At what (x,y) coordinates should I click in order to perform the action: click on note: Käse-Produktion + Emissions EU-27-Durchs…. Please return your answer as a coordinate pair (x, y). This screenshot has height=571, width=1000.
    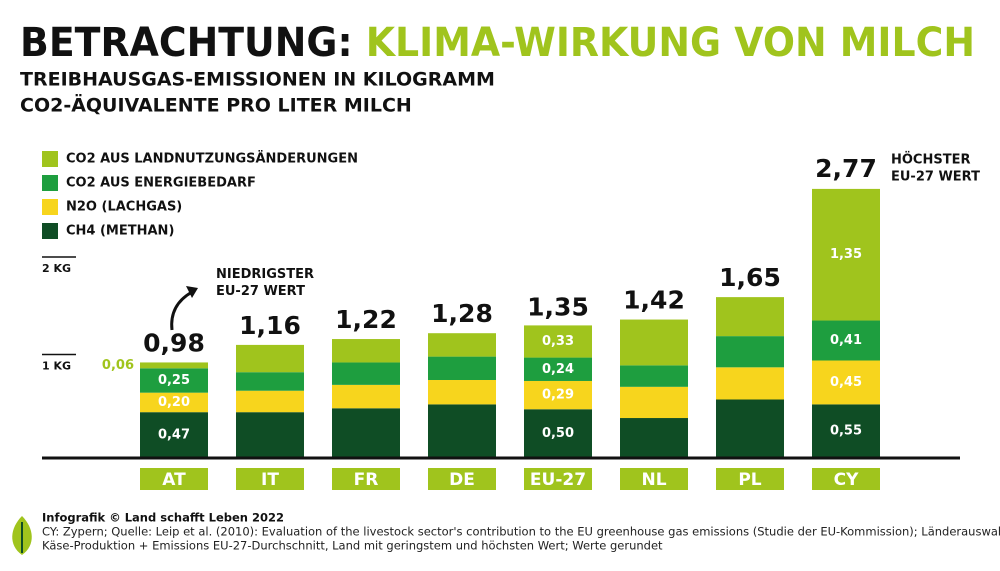
    Looking at the image, I should click on (352, 546).